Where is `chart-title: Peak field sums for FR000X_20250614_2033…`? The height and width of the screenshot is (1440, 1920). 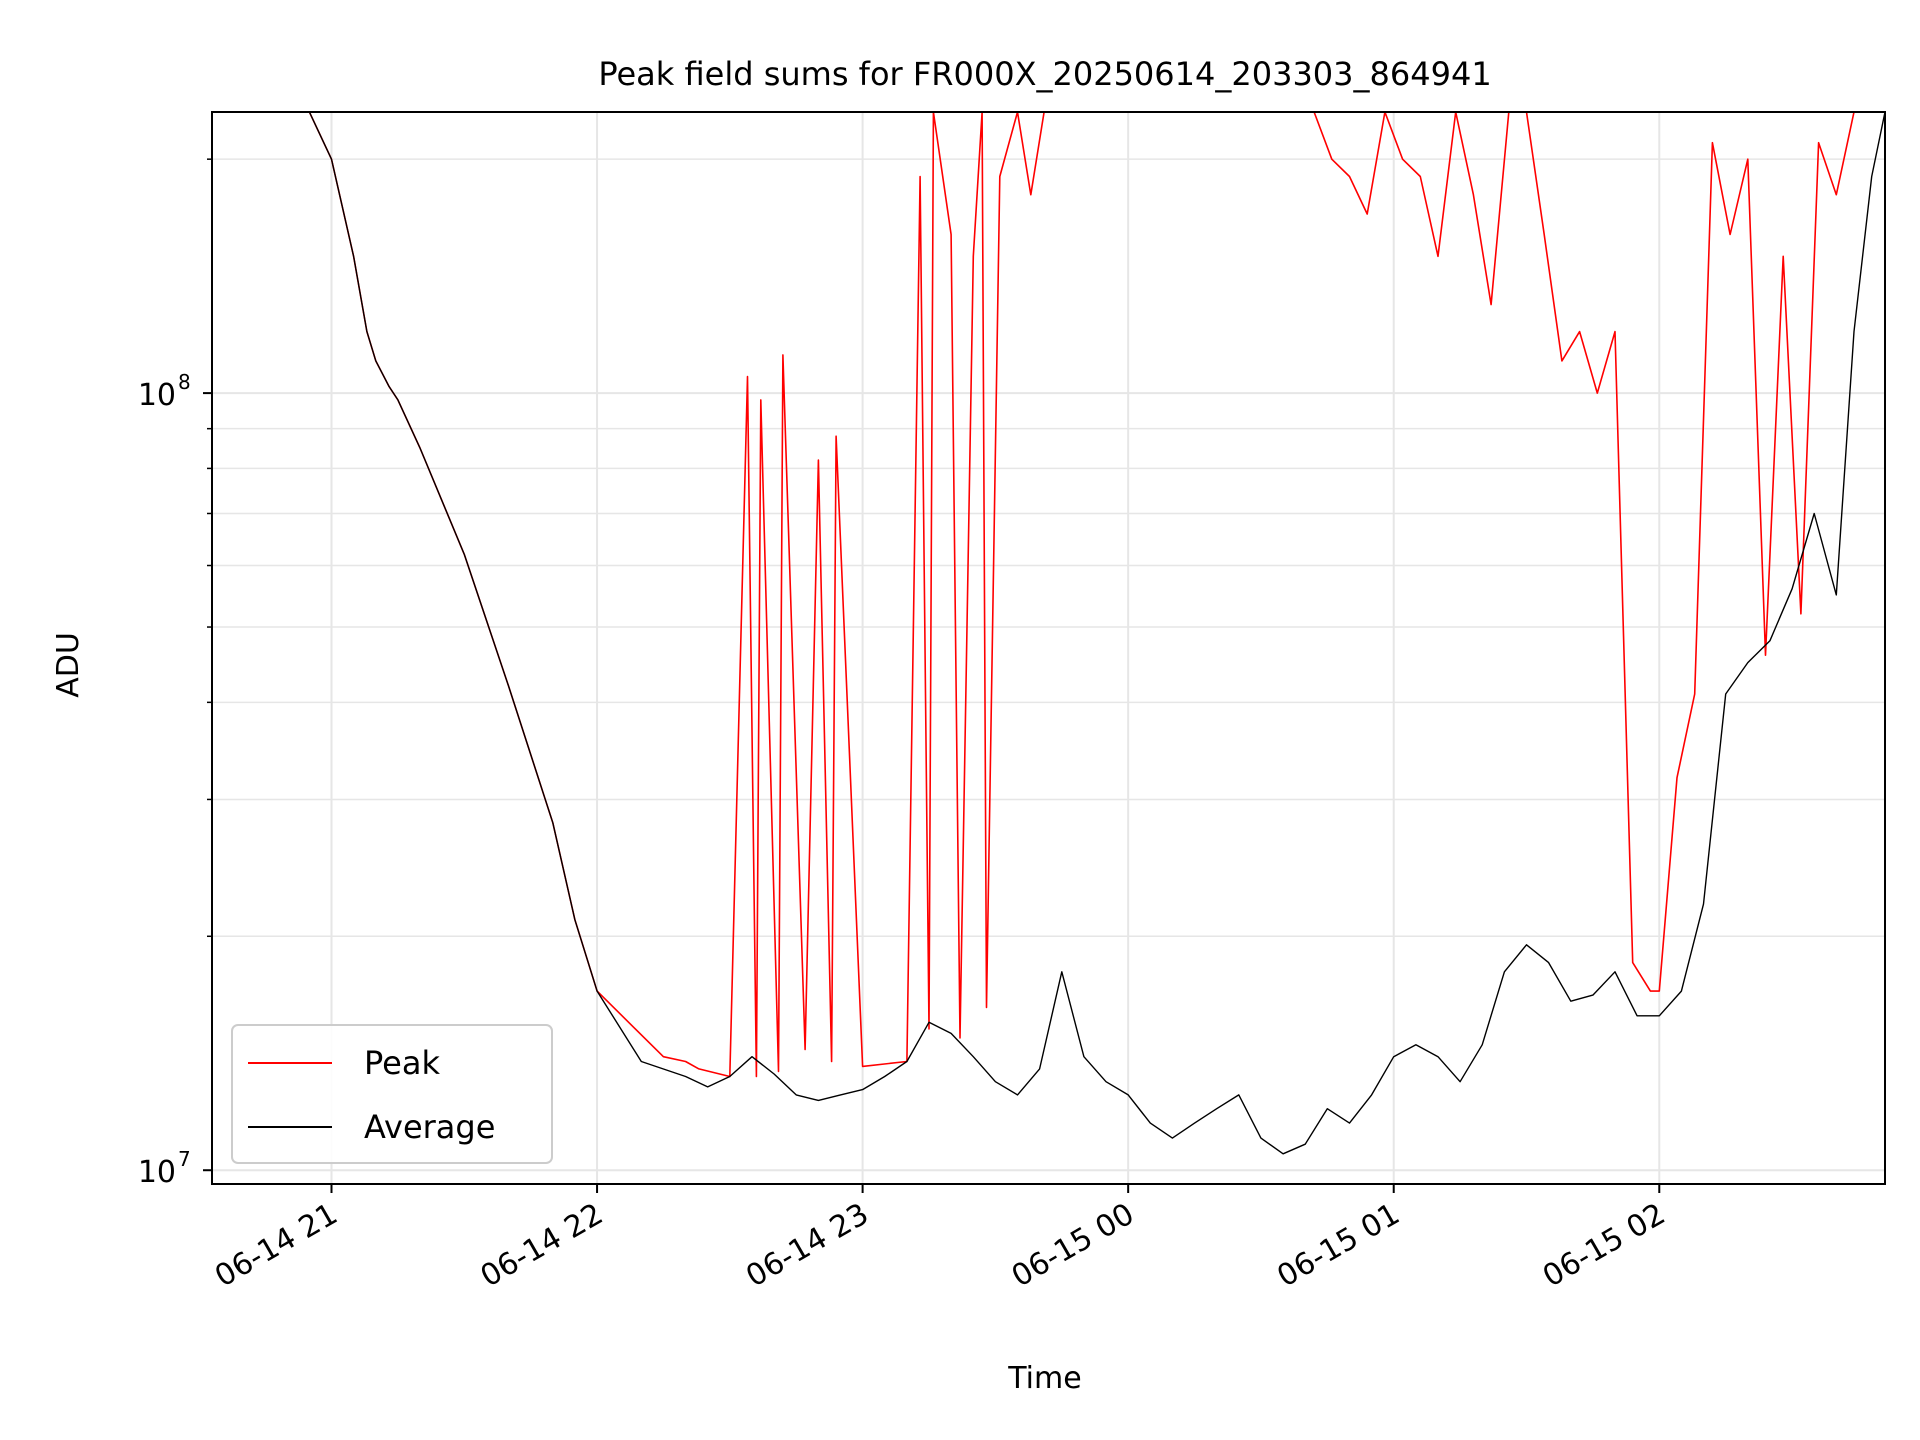
chart-title: Peak field sums for FR000X_20250614_2033… is located at coordinates (1044, 74).